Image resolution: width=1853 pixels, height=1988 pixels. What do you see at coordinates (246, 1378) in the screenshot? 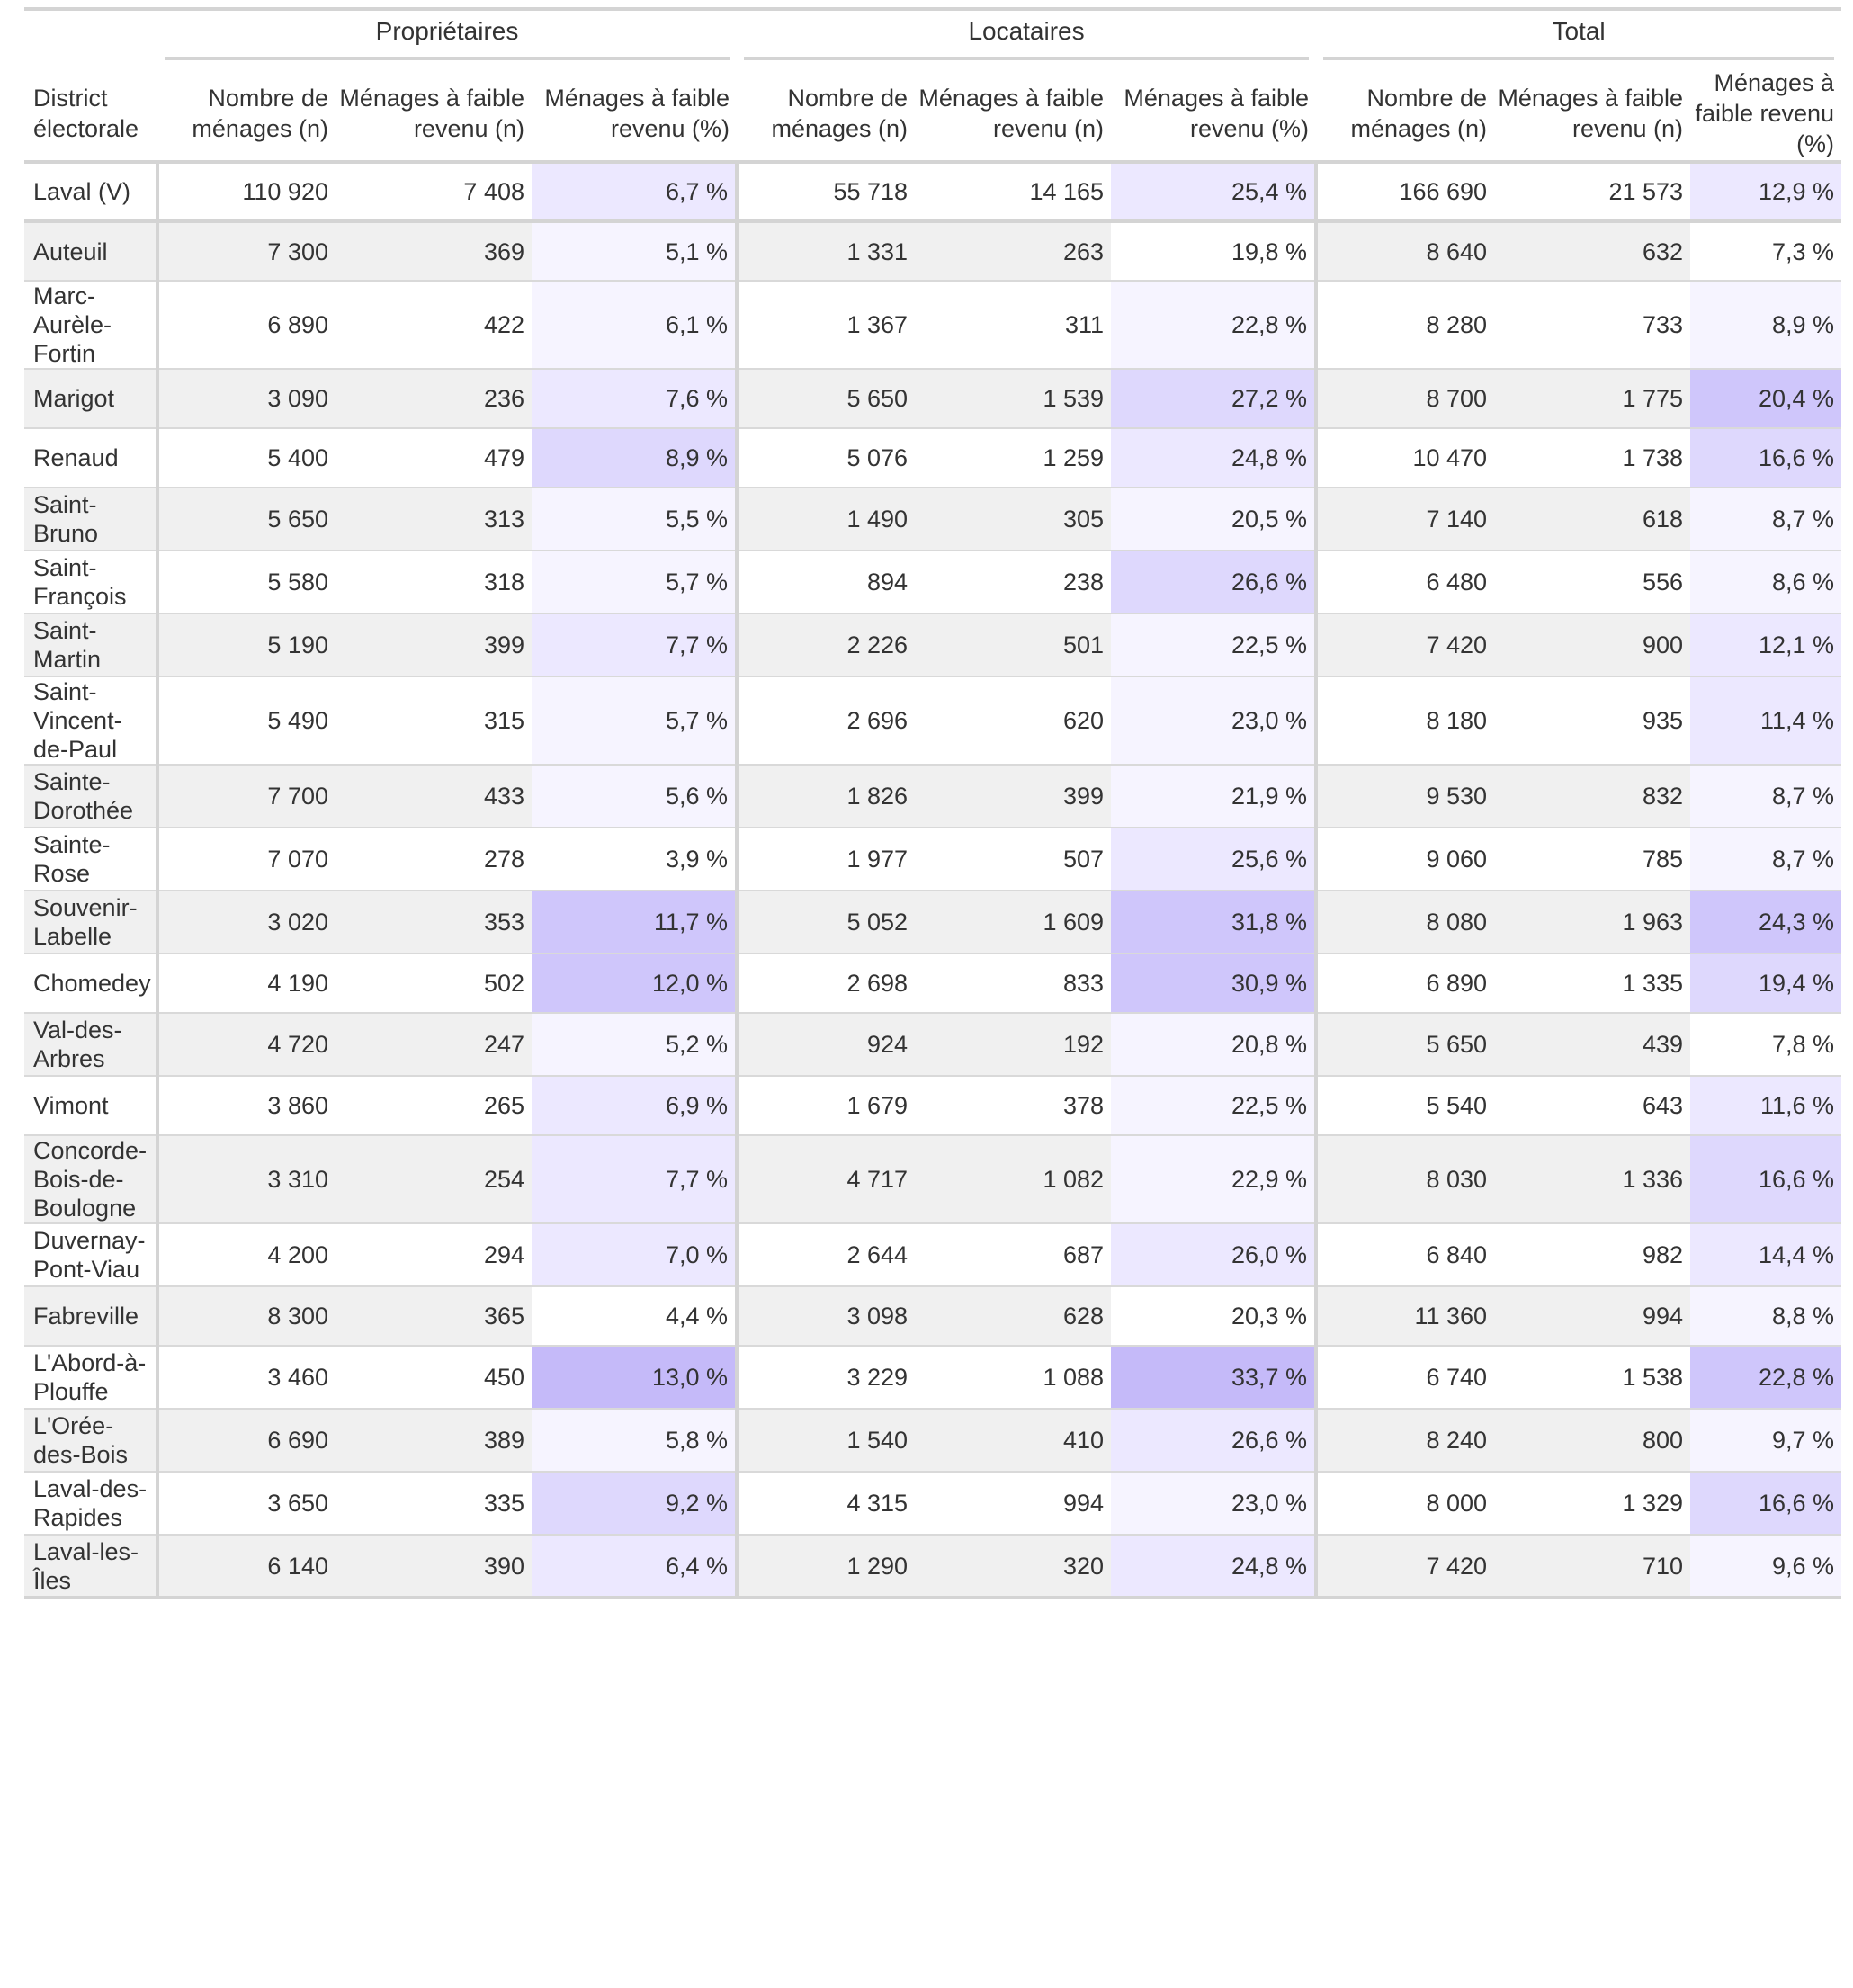
I see `cell-owners-count: 3 460` at bounding box center [246, 1378].